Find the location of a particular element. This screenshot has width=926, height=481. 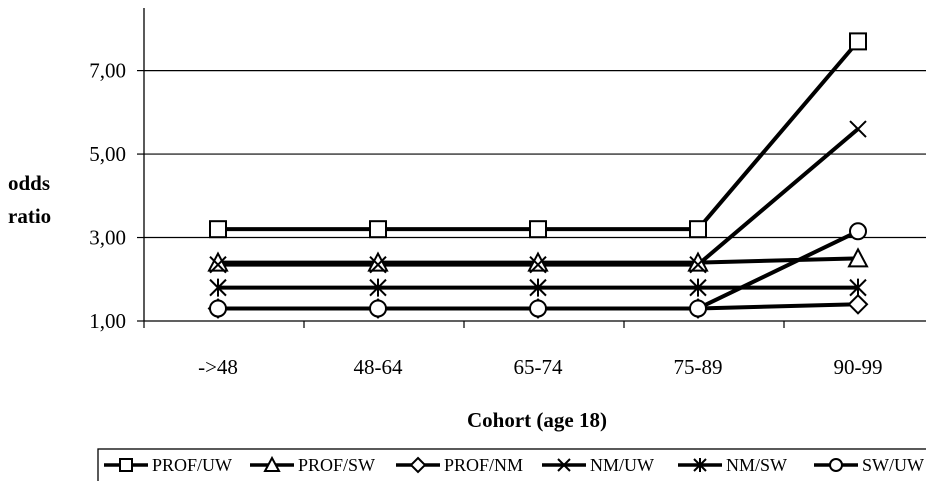

legend-label: PROF/UW is located at coordinates (192, 465).